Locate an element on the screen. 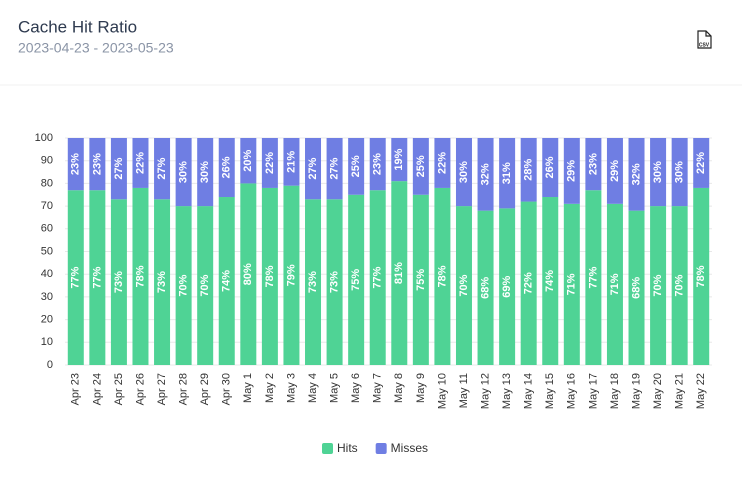 The image size is (742, 500). data-label: 29% is located at coordinates (572, 171).